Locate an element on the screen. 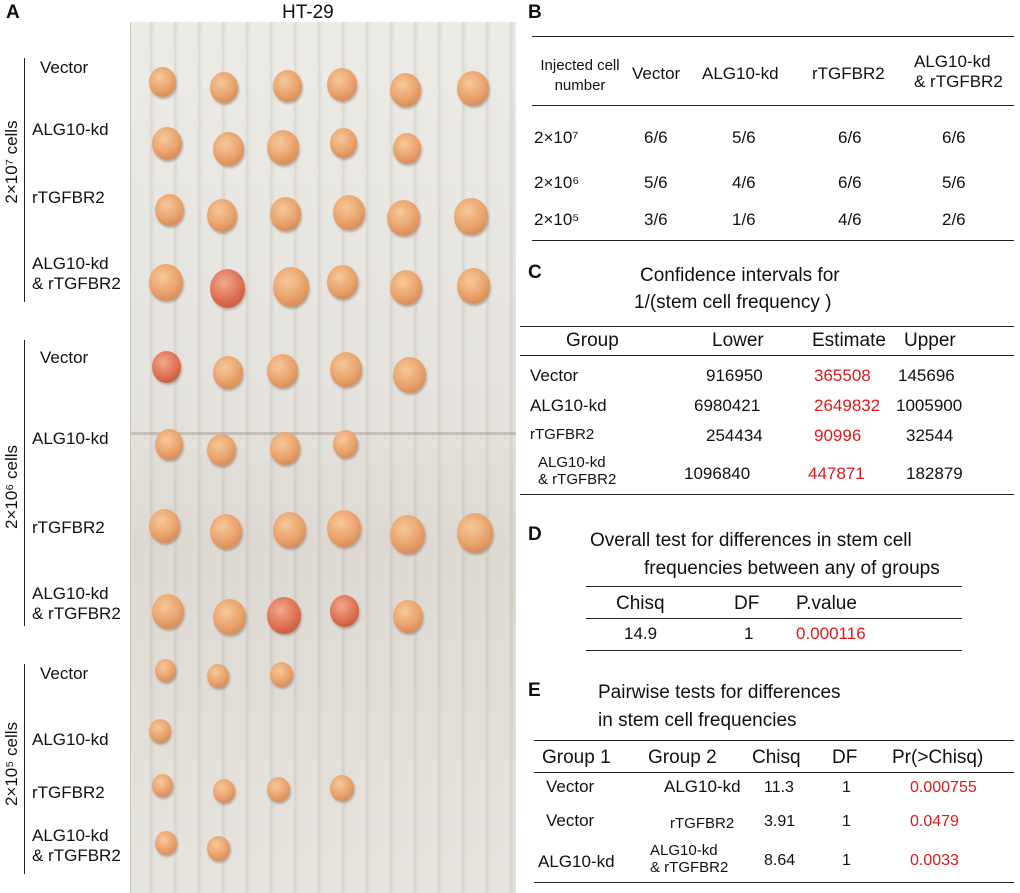 The width and height of the screenshot is (1020, 893). table-e-header-group1: Group 1 is located at coordinates (576, 757).